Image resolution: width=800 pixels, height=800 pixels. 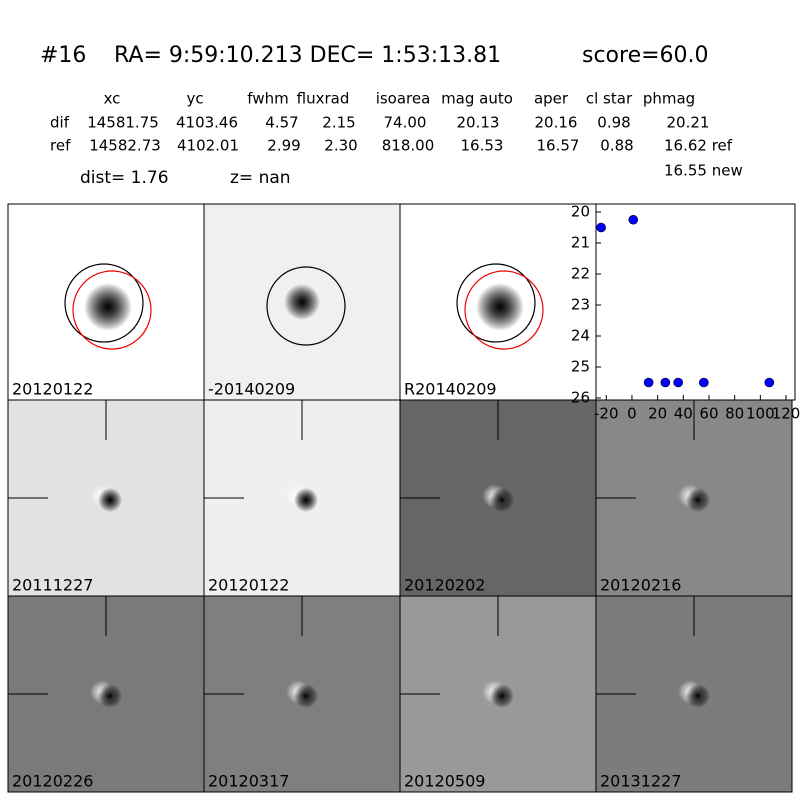 What do you see at coordinates (609, 99) in the screenshot?
I see `column-header: cl star` at bounding box center [609, 99].